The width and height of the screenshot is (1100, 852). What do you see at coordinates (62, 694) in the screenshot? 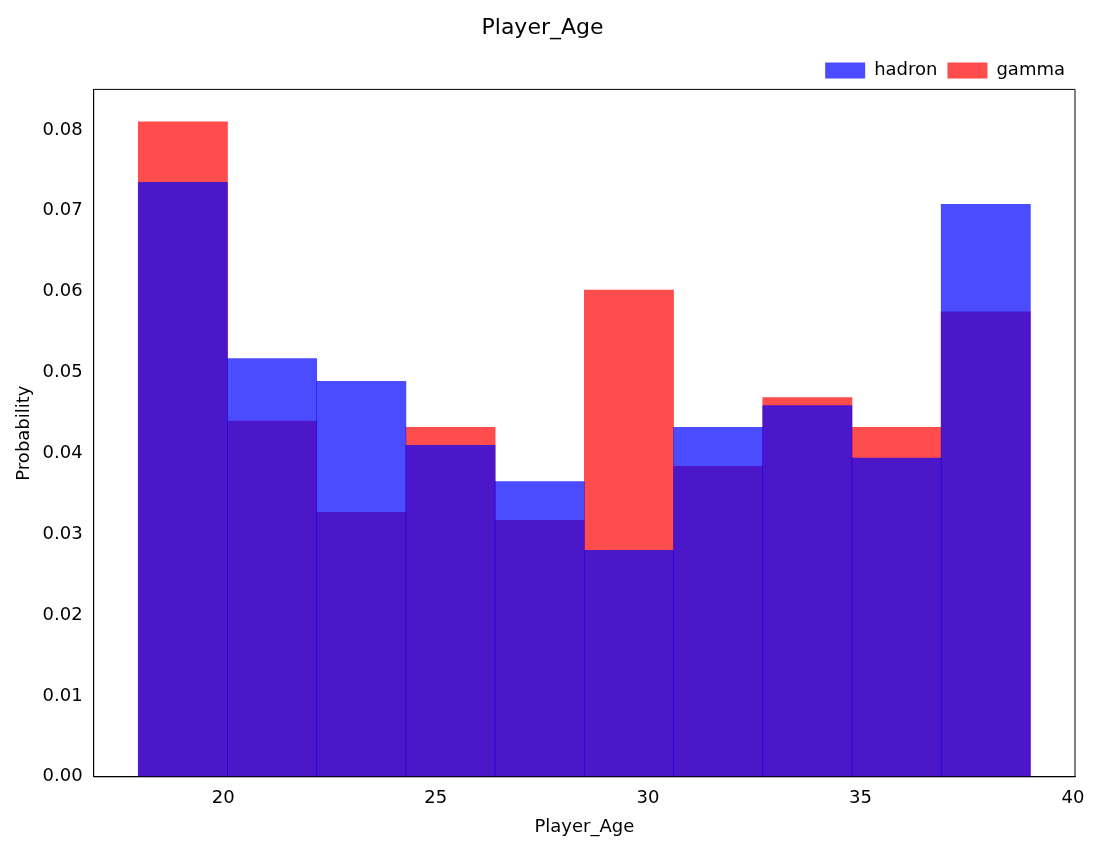
I see `y-tick-label: 0.01` at bounding box center [62, 694].